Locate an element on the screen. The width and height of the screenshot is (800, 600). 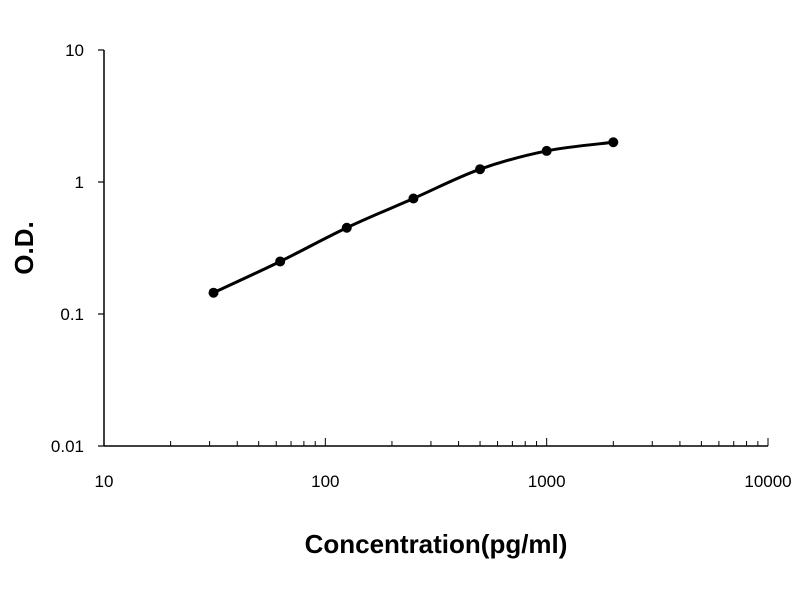
y-tick-label: 10 is located at coordinates (74, 50).